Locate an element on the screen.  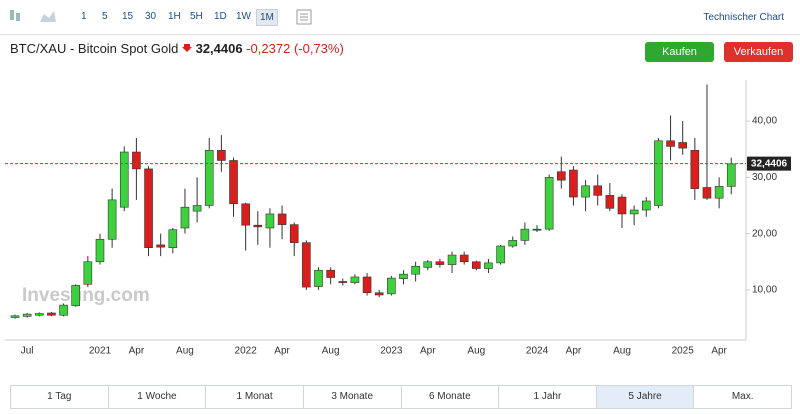
instrument-title: BTC/XAU - Bitcoin Spot Gold is located at coordinates (94, 48).